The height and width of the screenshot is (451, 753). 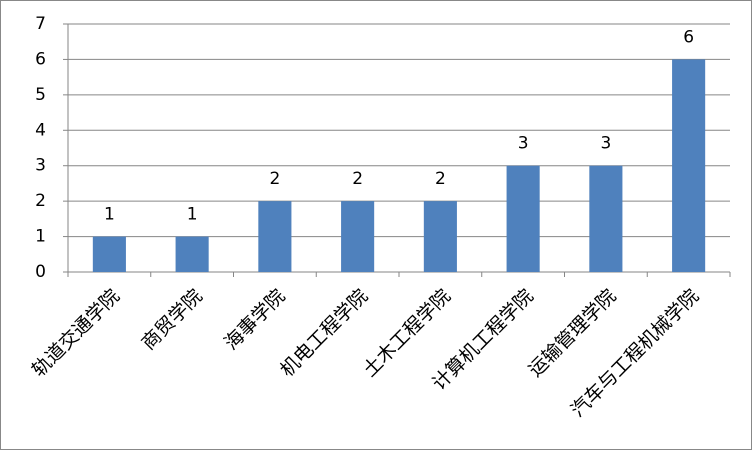 I want to click on y-tick-label: 6, so click(x=40, y=59).